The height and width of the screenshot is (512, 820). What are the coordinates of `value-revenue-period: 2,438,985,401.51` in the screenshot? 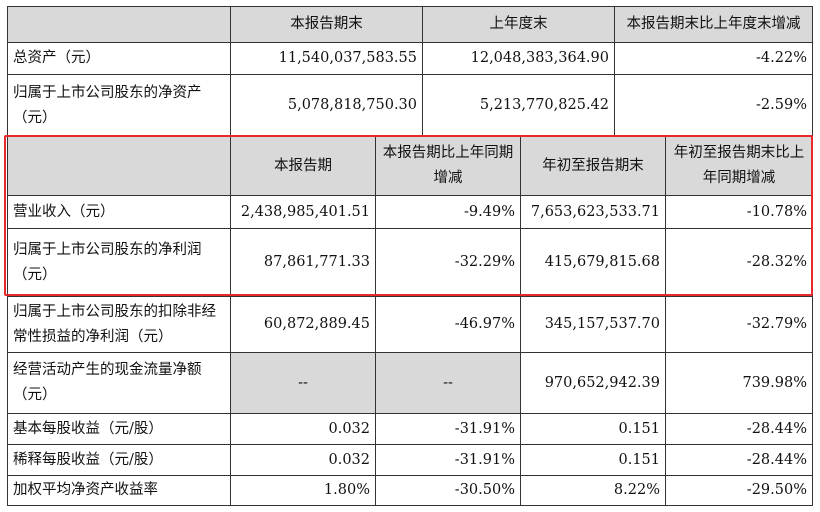 It's located at (303, 212).